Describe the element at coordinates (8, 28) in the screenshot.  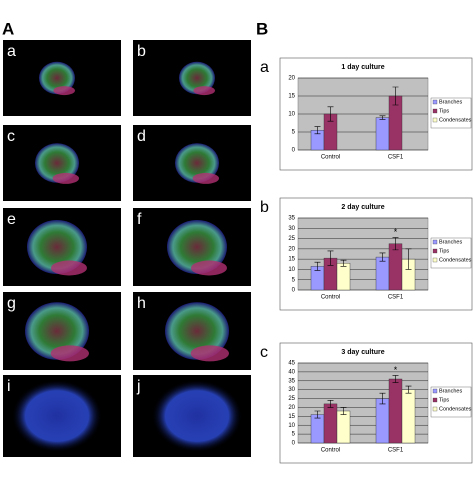
I see `panel-label: A` at that location.